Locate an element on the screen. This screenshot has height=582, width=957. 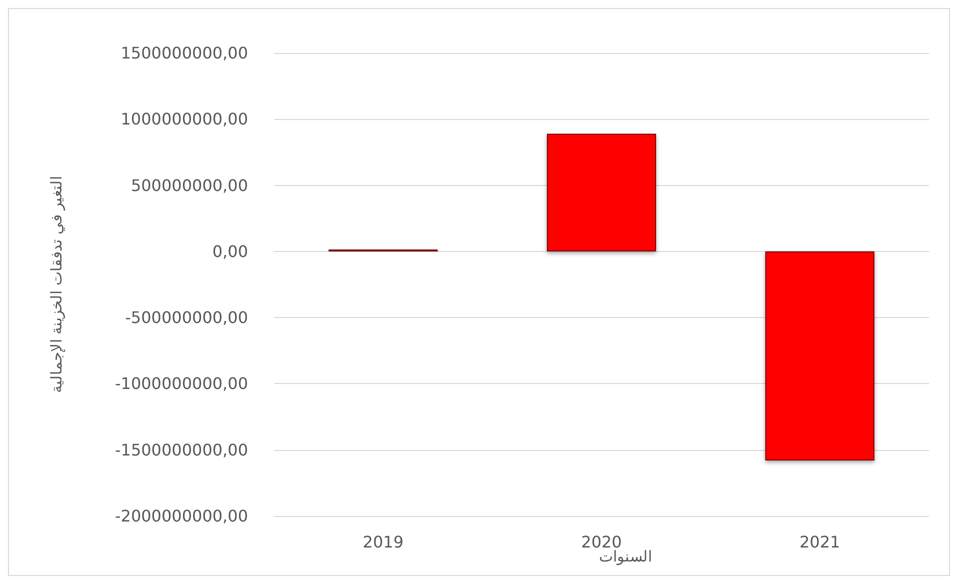
y-tick-label: 1000000000,00 is located at coordinates (184, 119).